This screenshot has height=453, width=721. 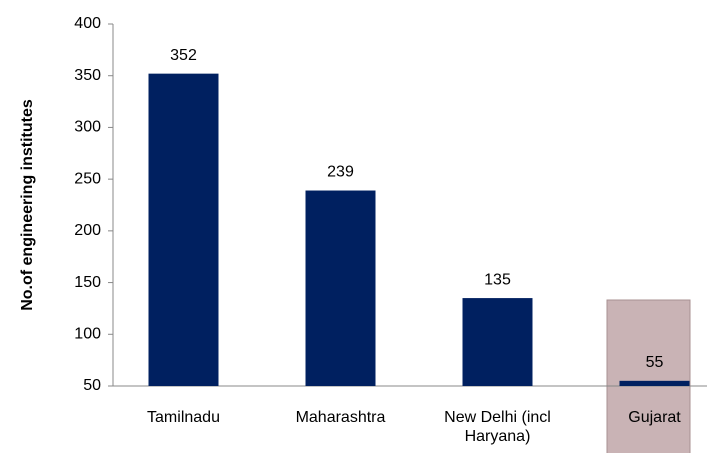 I want to click on y-tick-label: 300, so click(x=87, y=127).